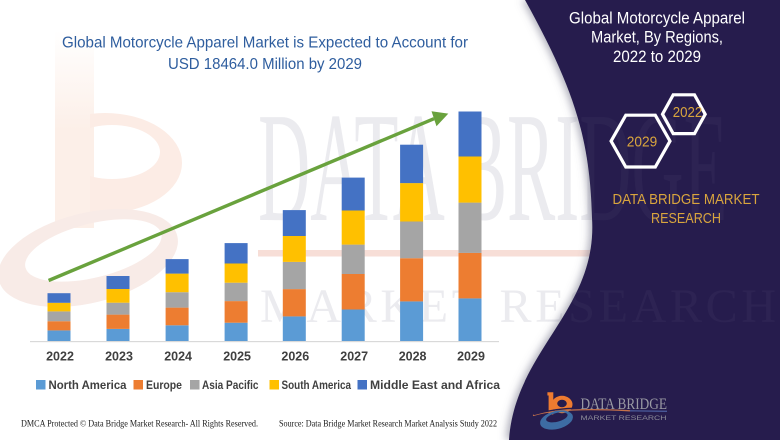 The width and height of the screenshot is (780, 440). I want to click on svg-text: Europe, so click(164, 385).